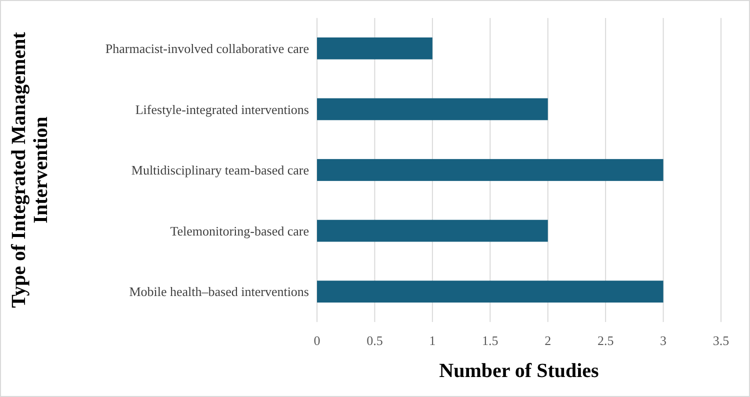  What do you see at coordinates (207, 48) in the screenshot?
I see `y-tick-label: Pharmacist-involved collaborative care` at bounding box center [207, 48].